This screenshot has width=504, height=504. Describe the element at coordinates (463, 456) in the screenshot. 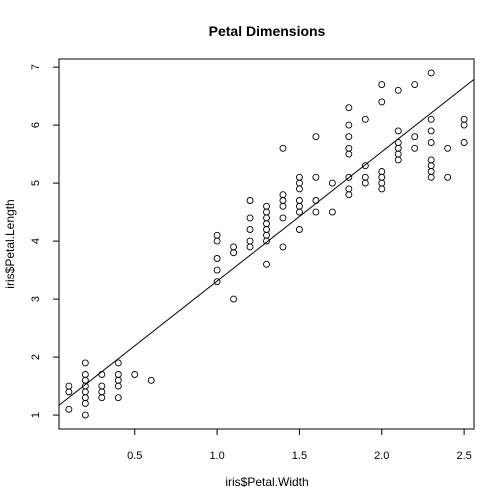

I see `x-tick-label: 2.5` at that location.